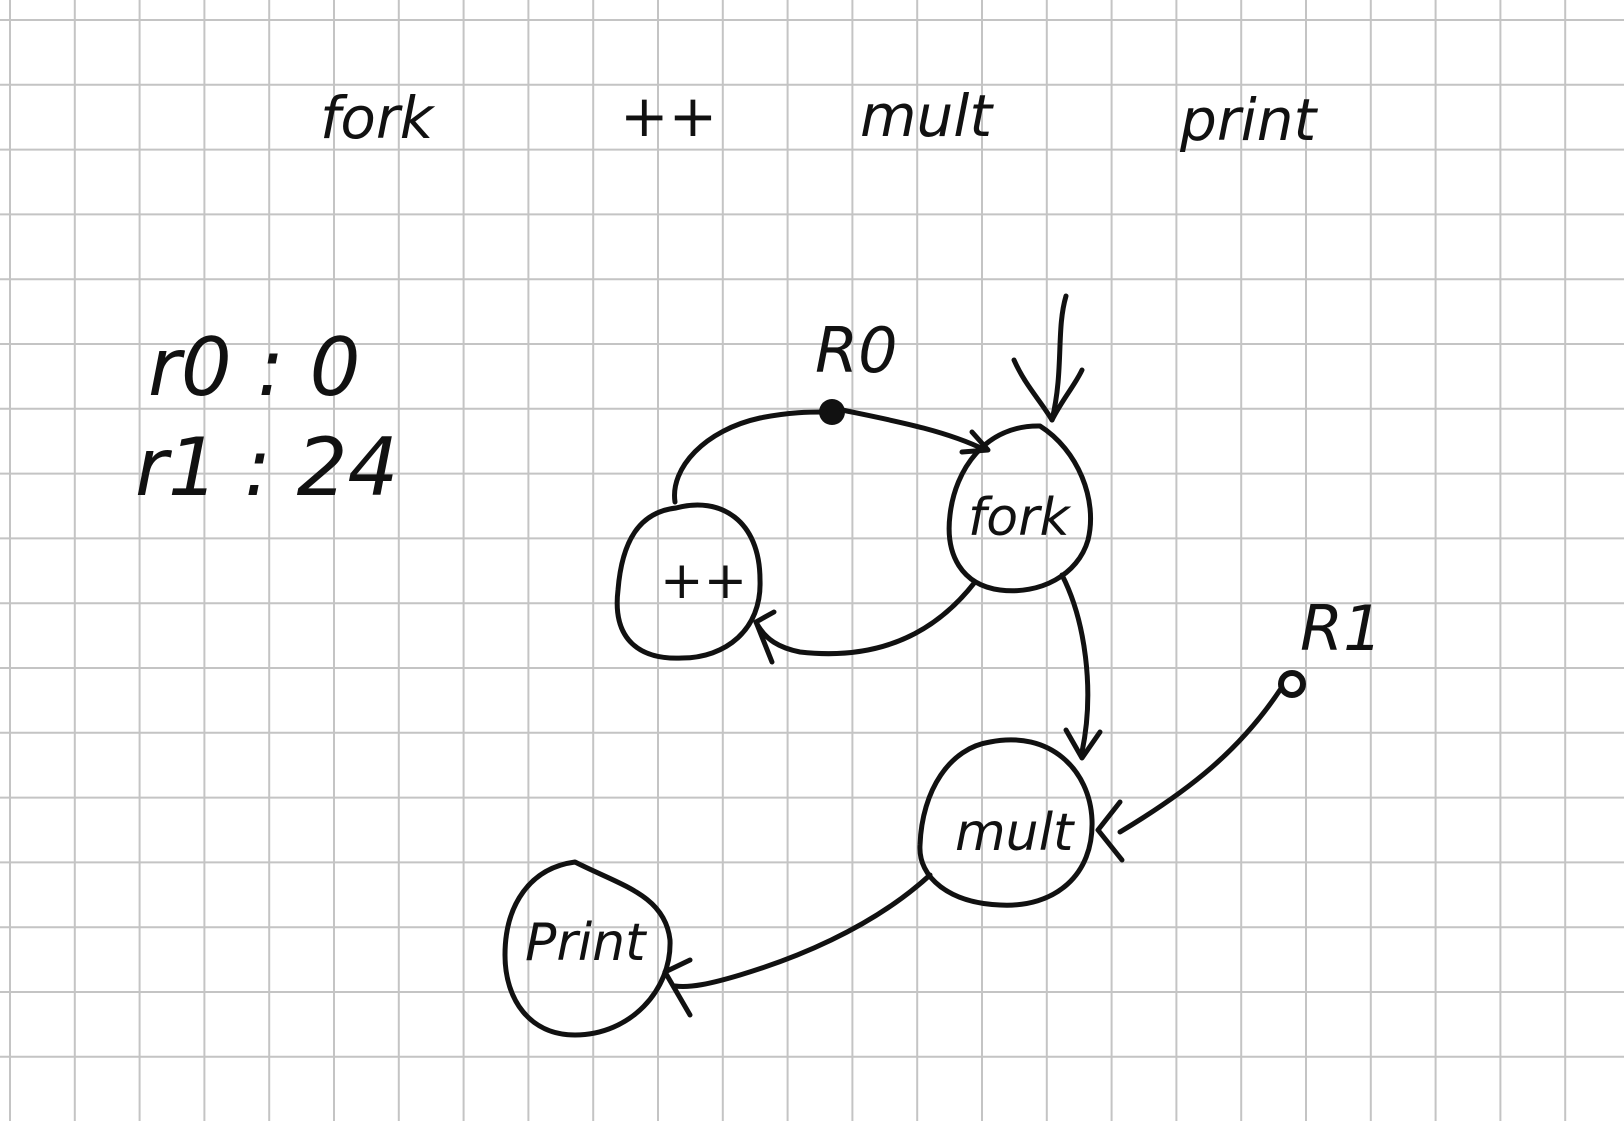 The width and height of the screenshot is (1624, 1121). I want to click on edge-r1-to-mult-arrowhead, so click(1110, 831).